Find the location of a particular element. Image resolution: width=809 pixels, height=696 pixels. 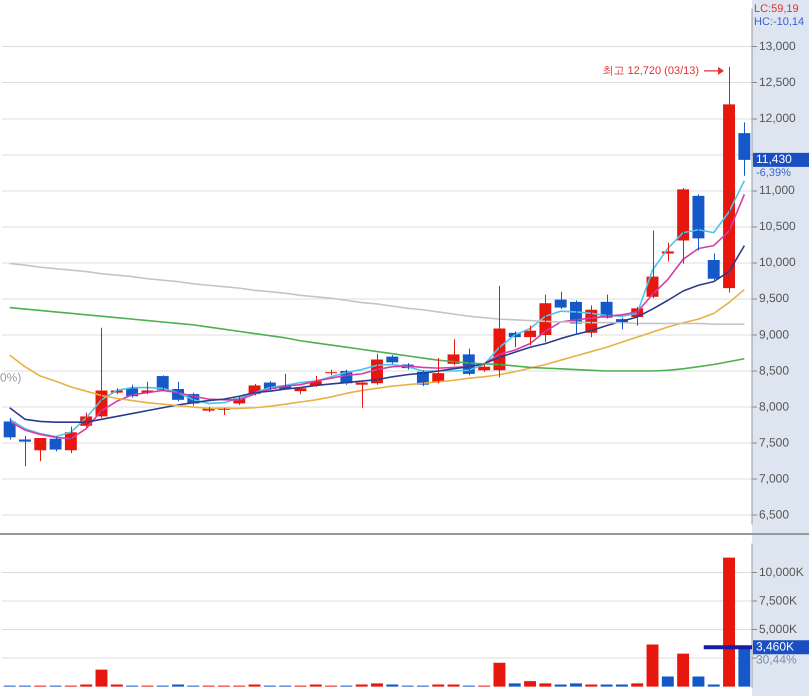

annotation: 0%) is located at coordinates (11, 377).